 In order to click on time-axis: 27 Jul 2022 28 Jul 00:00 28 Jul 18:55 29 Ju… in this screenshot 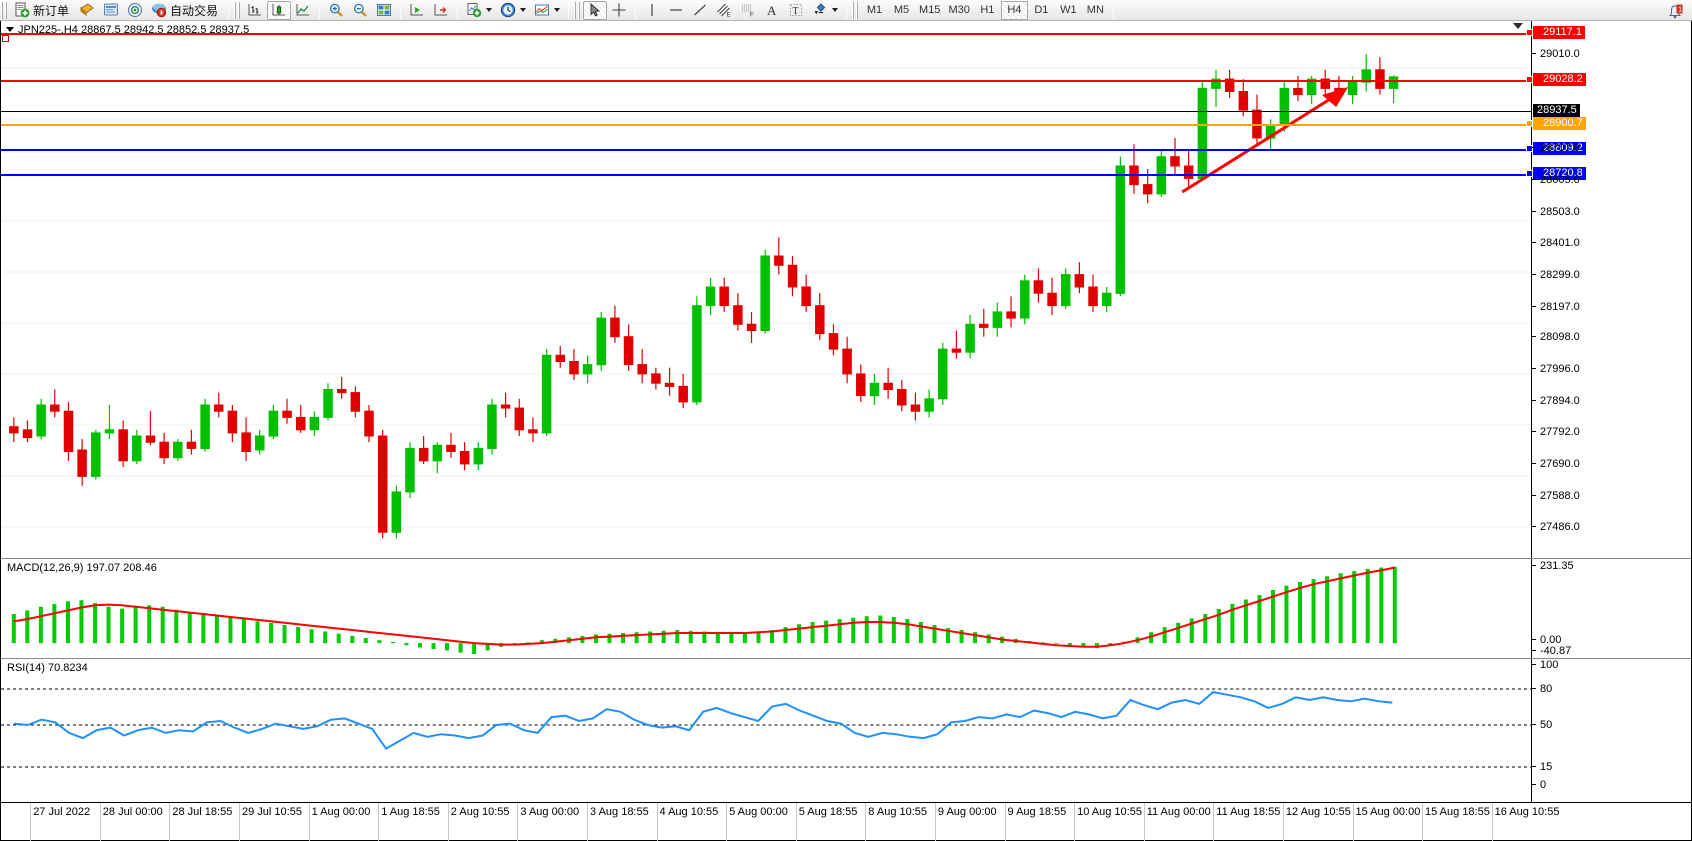, I will do `click(846, 821)`.